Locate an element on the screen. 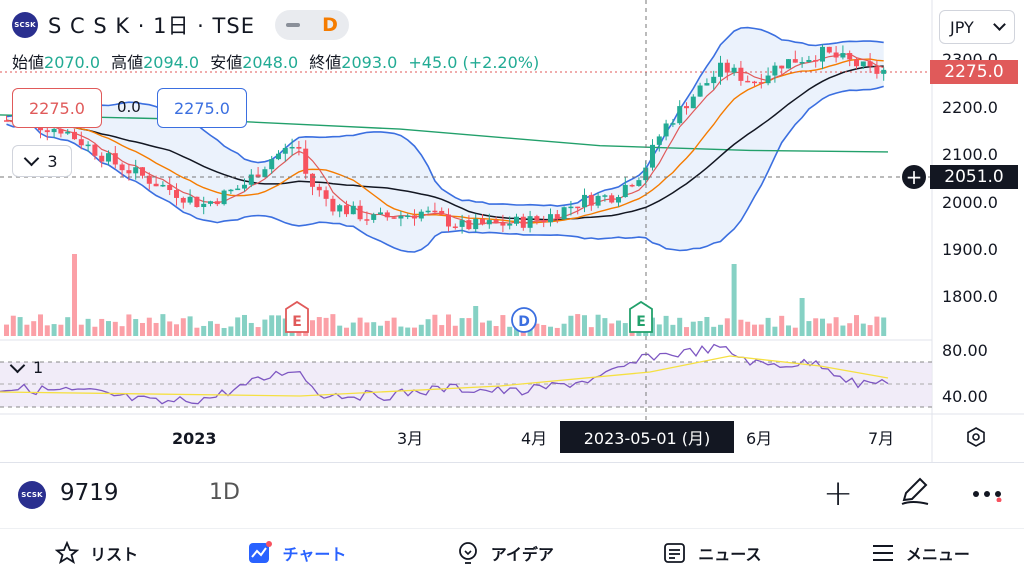  minus-icon is located at coordinates (293, 25).